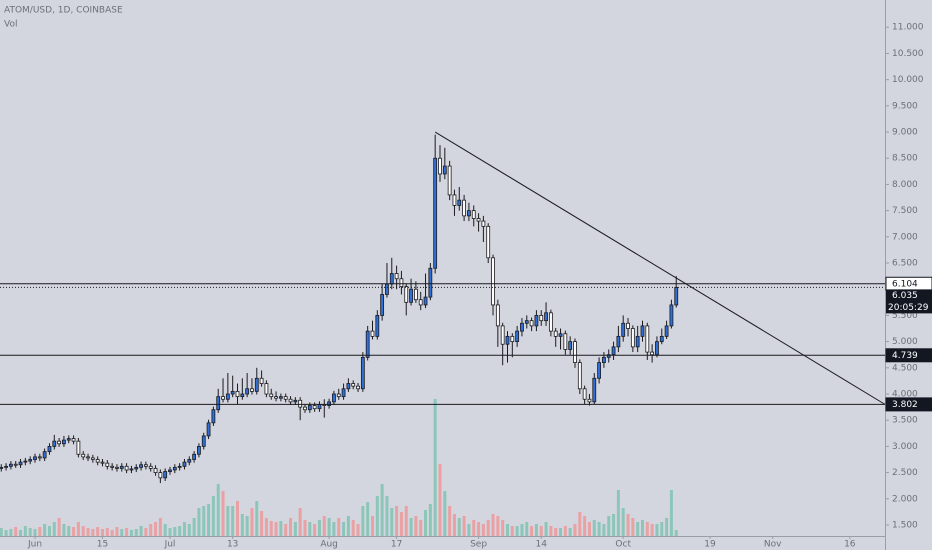 The image size is (932, 550). Describe the element at coordinates (329, 545) in the screenshot. I see `x-tick-label: Aug` at that location.